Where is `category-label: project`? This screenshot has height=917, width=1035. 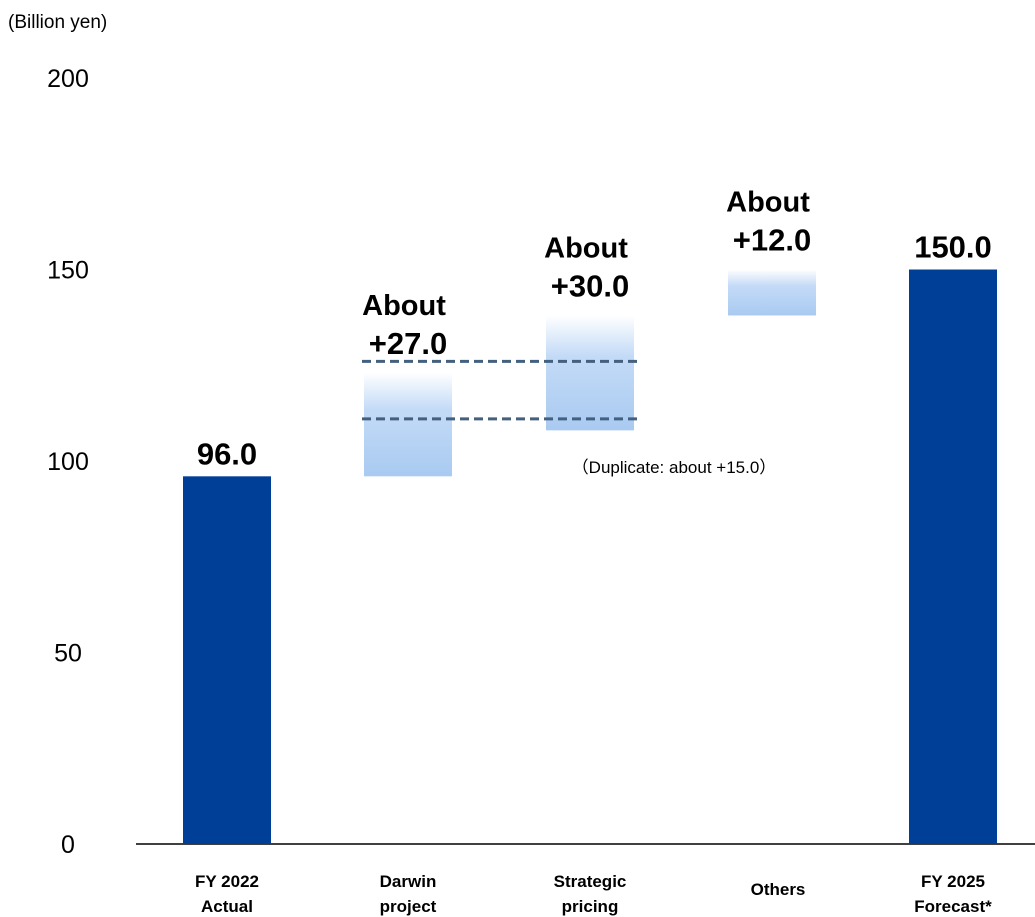
category-label: project is located at coordinates (408, 906).